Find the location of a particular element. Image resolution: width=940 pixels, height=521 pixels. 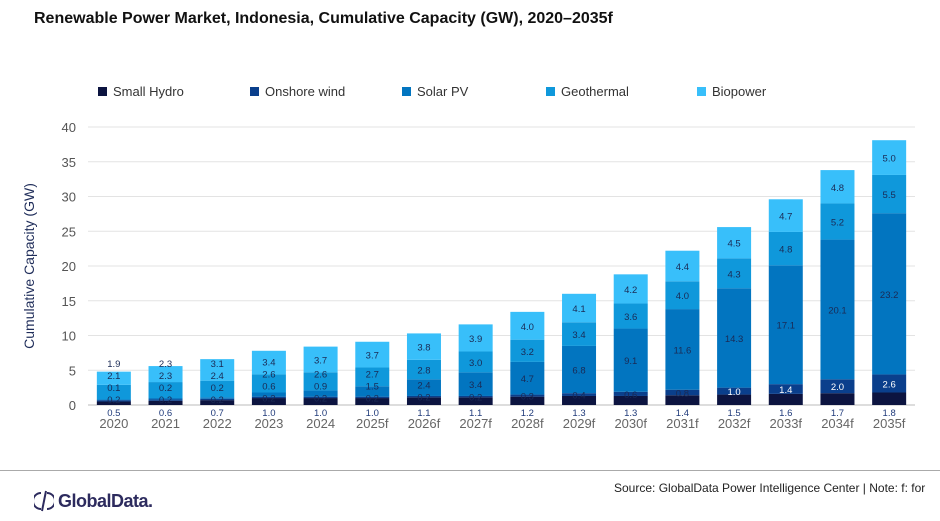

data-label: 14.3 is located at coordinates (734, 339).